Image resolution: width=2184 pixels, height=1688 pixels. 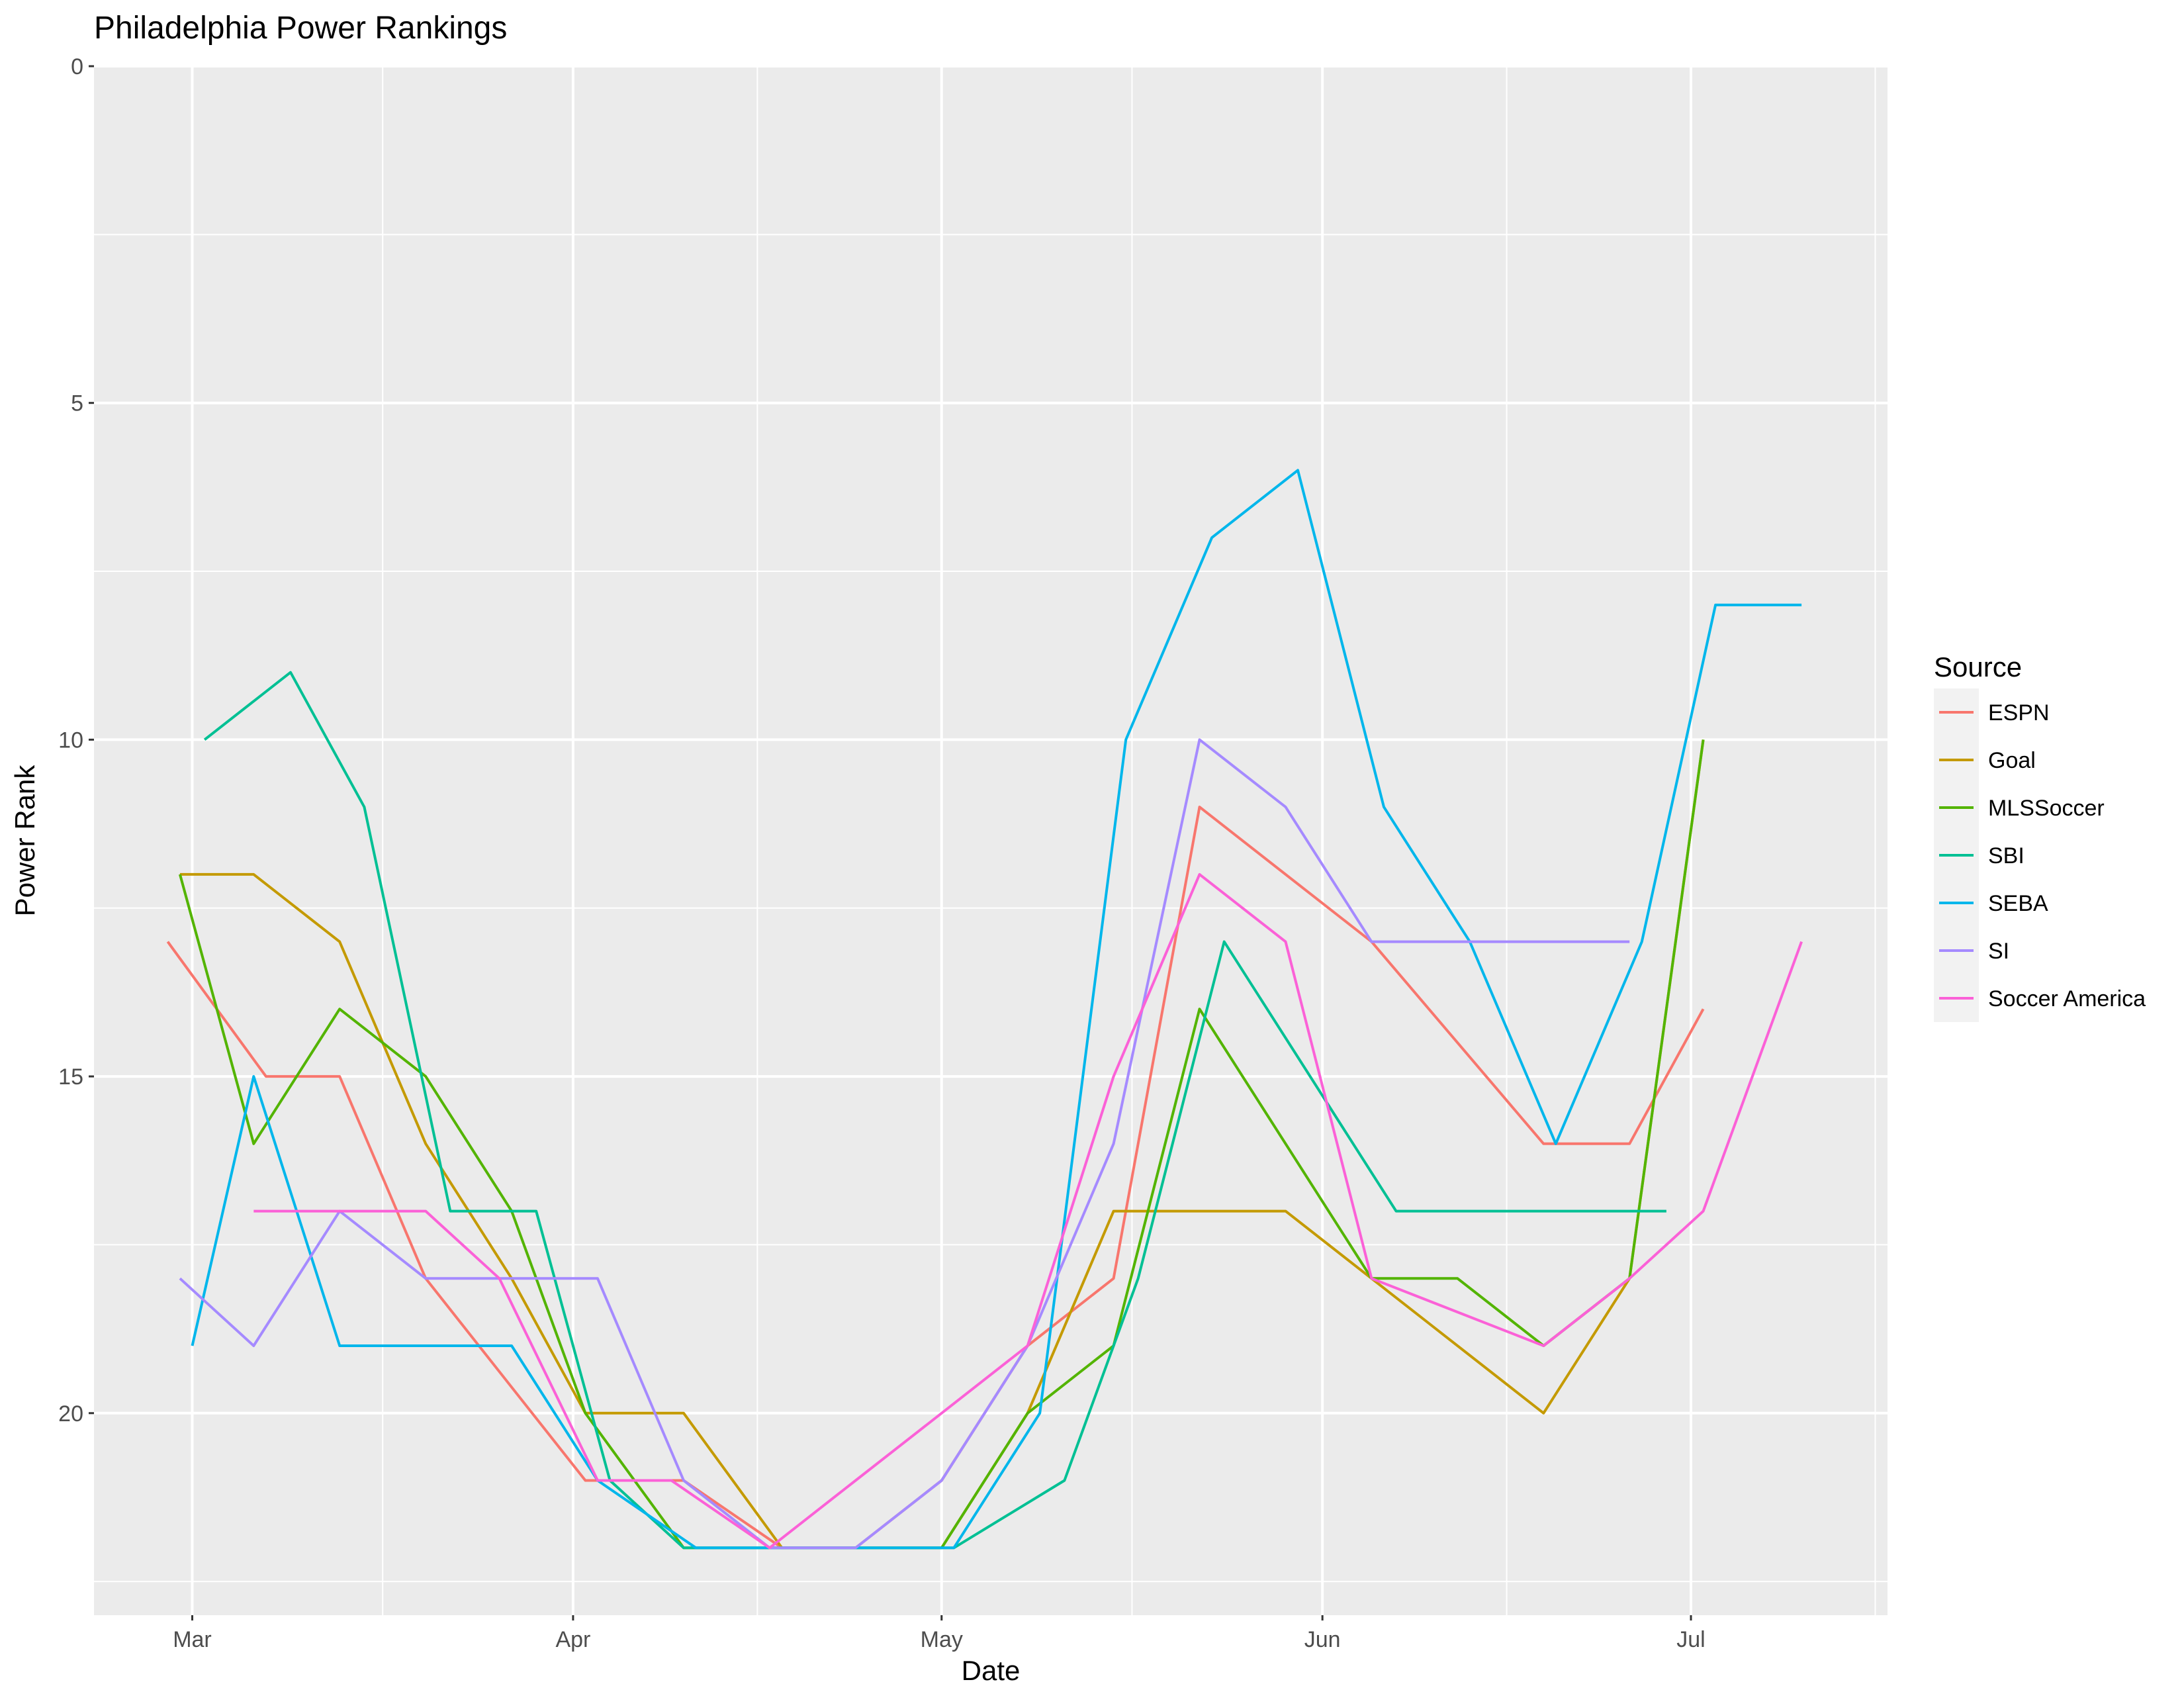 I want to click on legend-item-si: SI, so click(x=1971, y=950).